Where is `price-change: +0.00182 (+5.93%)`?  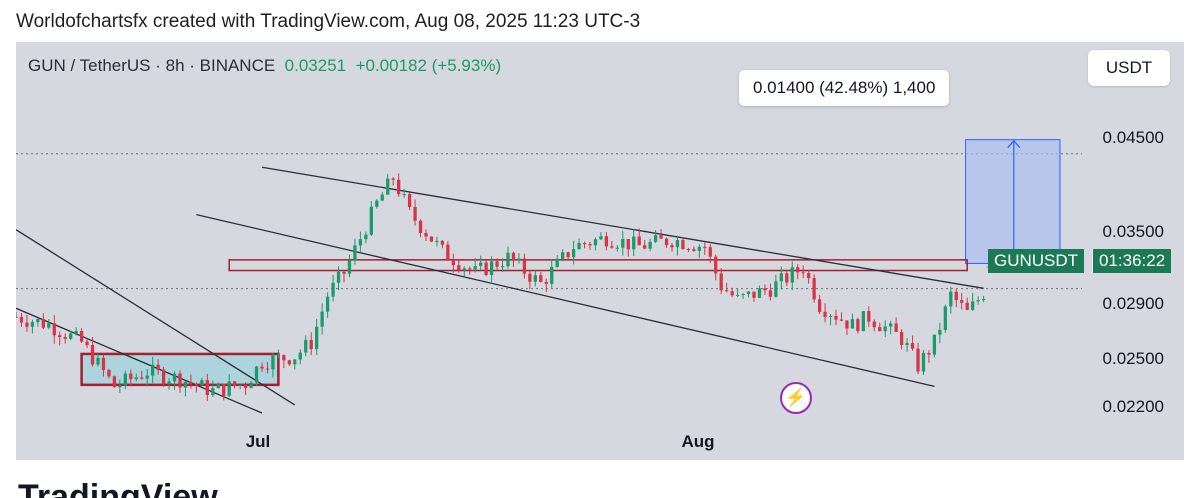 price-change: +0.00182 (+5.93%) is located at coordinates (428, 65).